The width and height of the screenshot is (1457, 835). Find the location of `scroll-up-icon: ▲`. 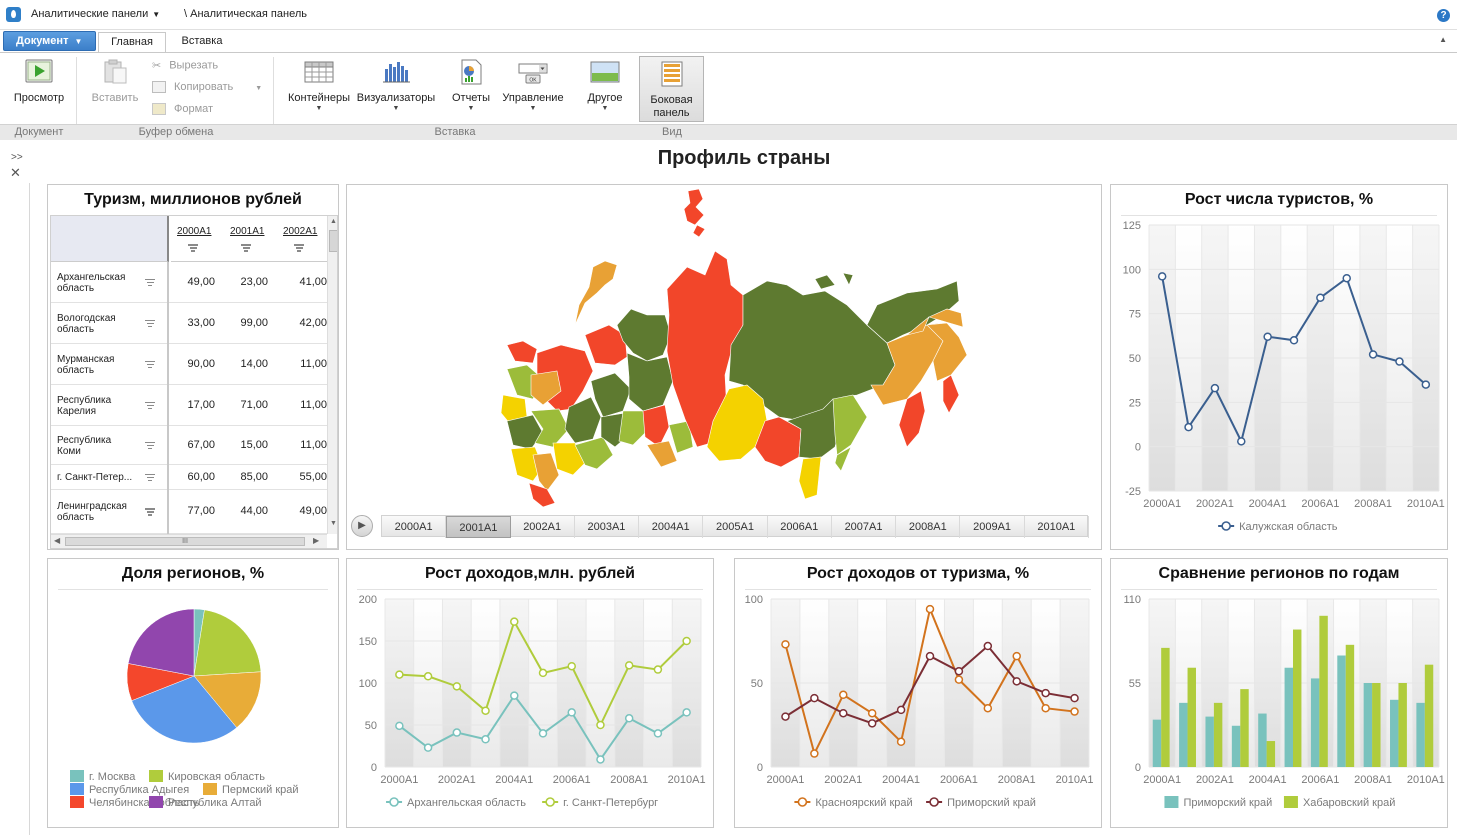

scroll-up-icon: ▲ is located at coordinates (333, 221).